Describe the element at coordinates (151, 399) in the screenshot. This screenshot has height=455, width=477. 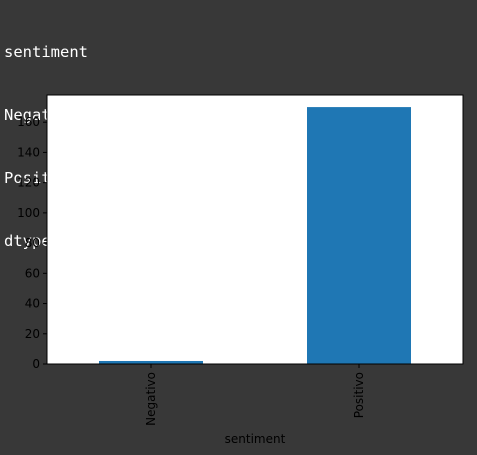
I see `x-tick-label-negativo: Negativo` at that location.